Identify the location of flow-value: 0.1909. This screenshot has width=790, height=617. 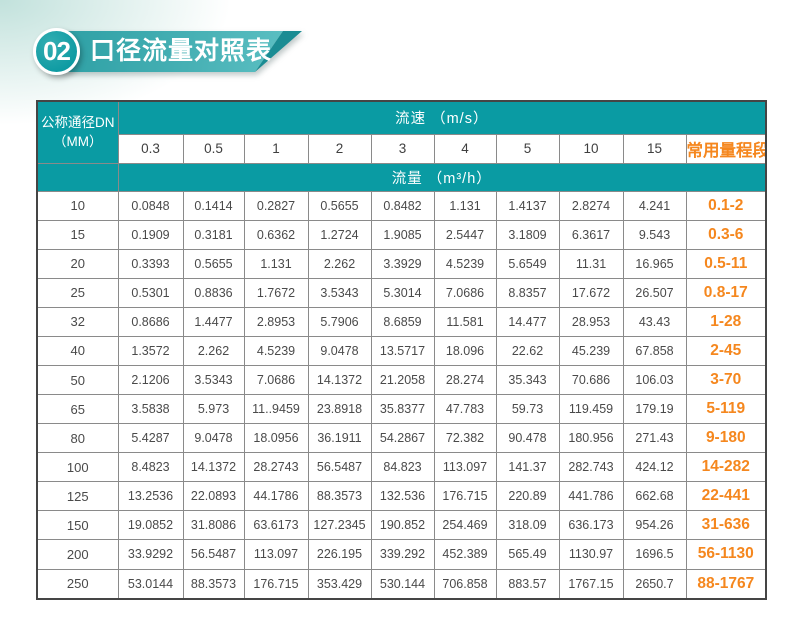
(150, 234).